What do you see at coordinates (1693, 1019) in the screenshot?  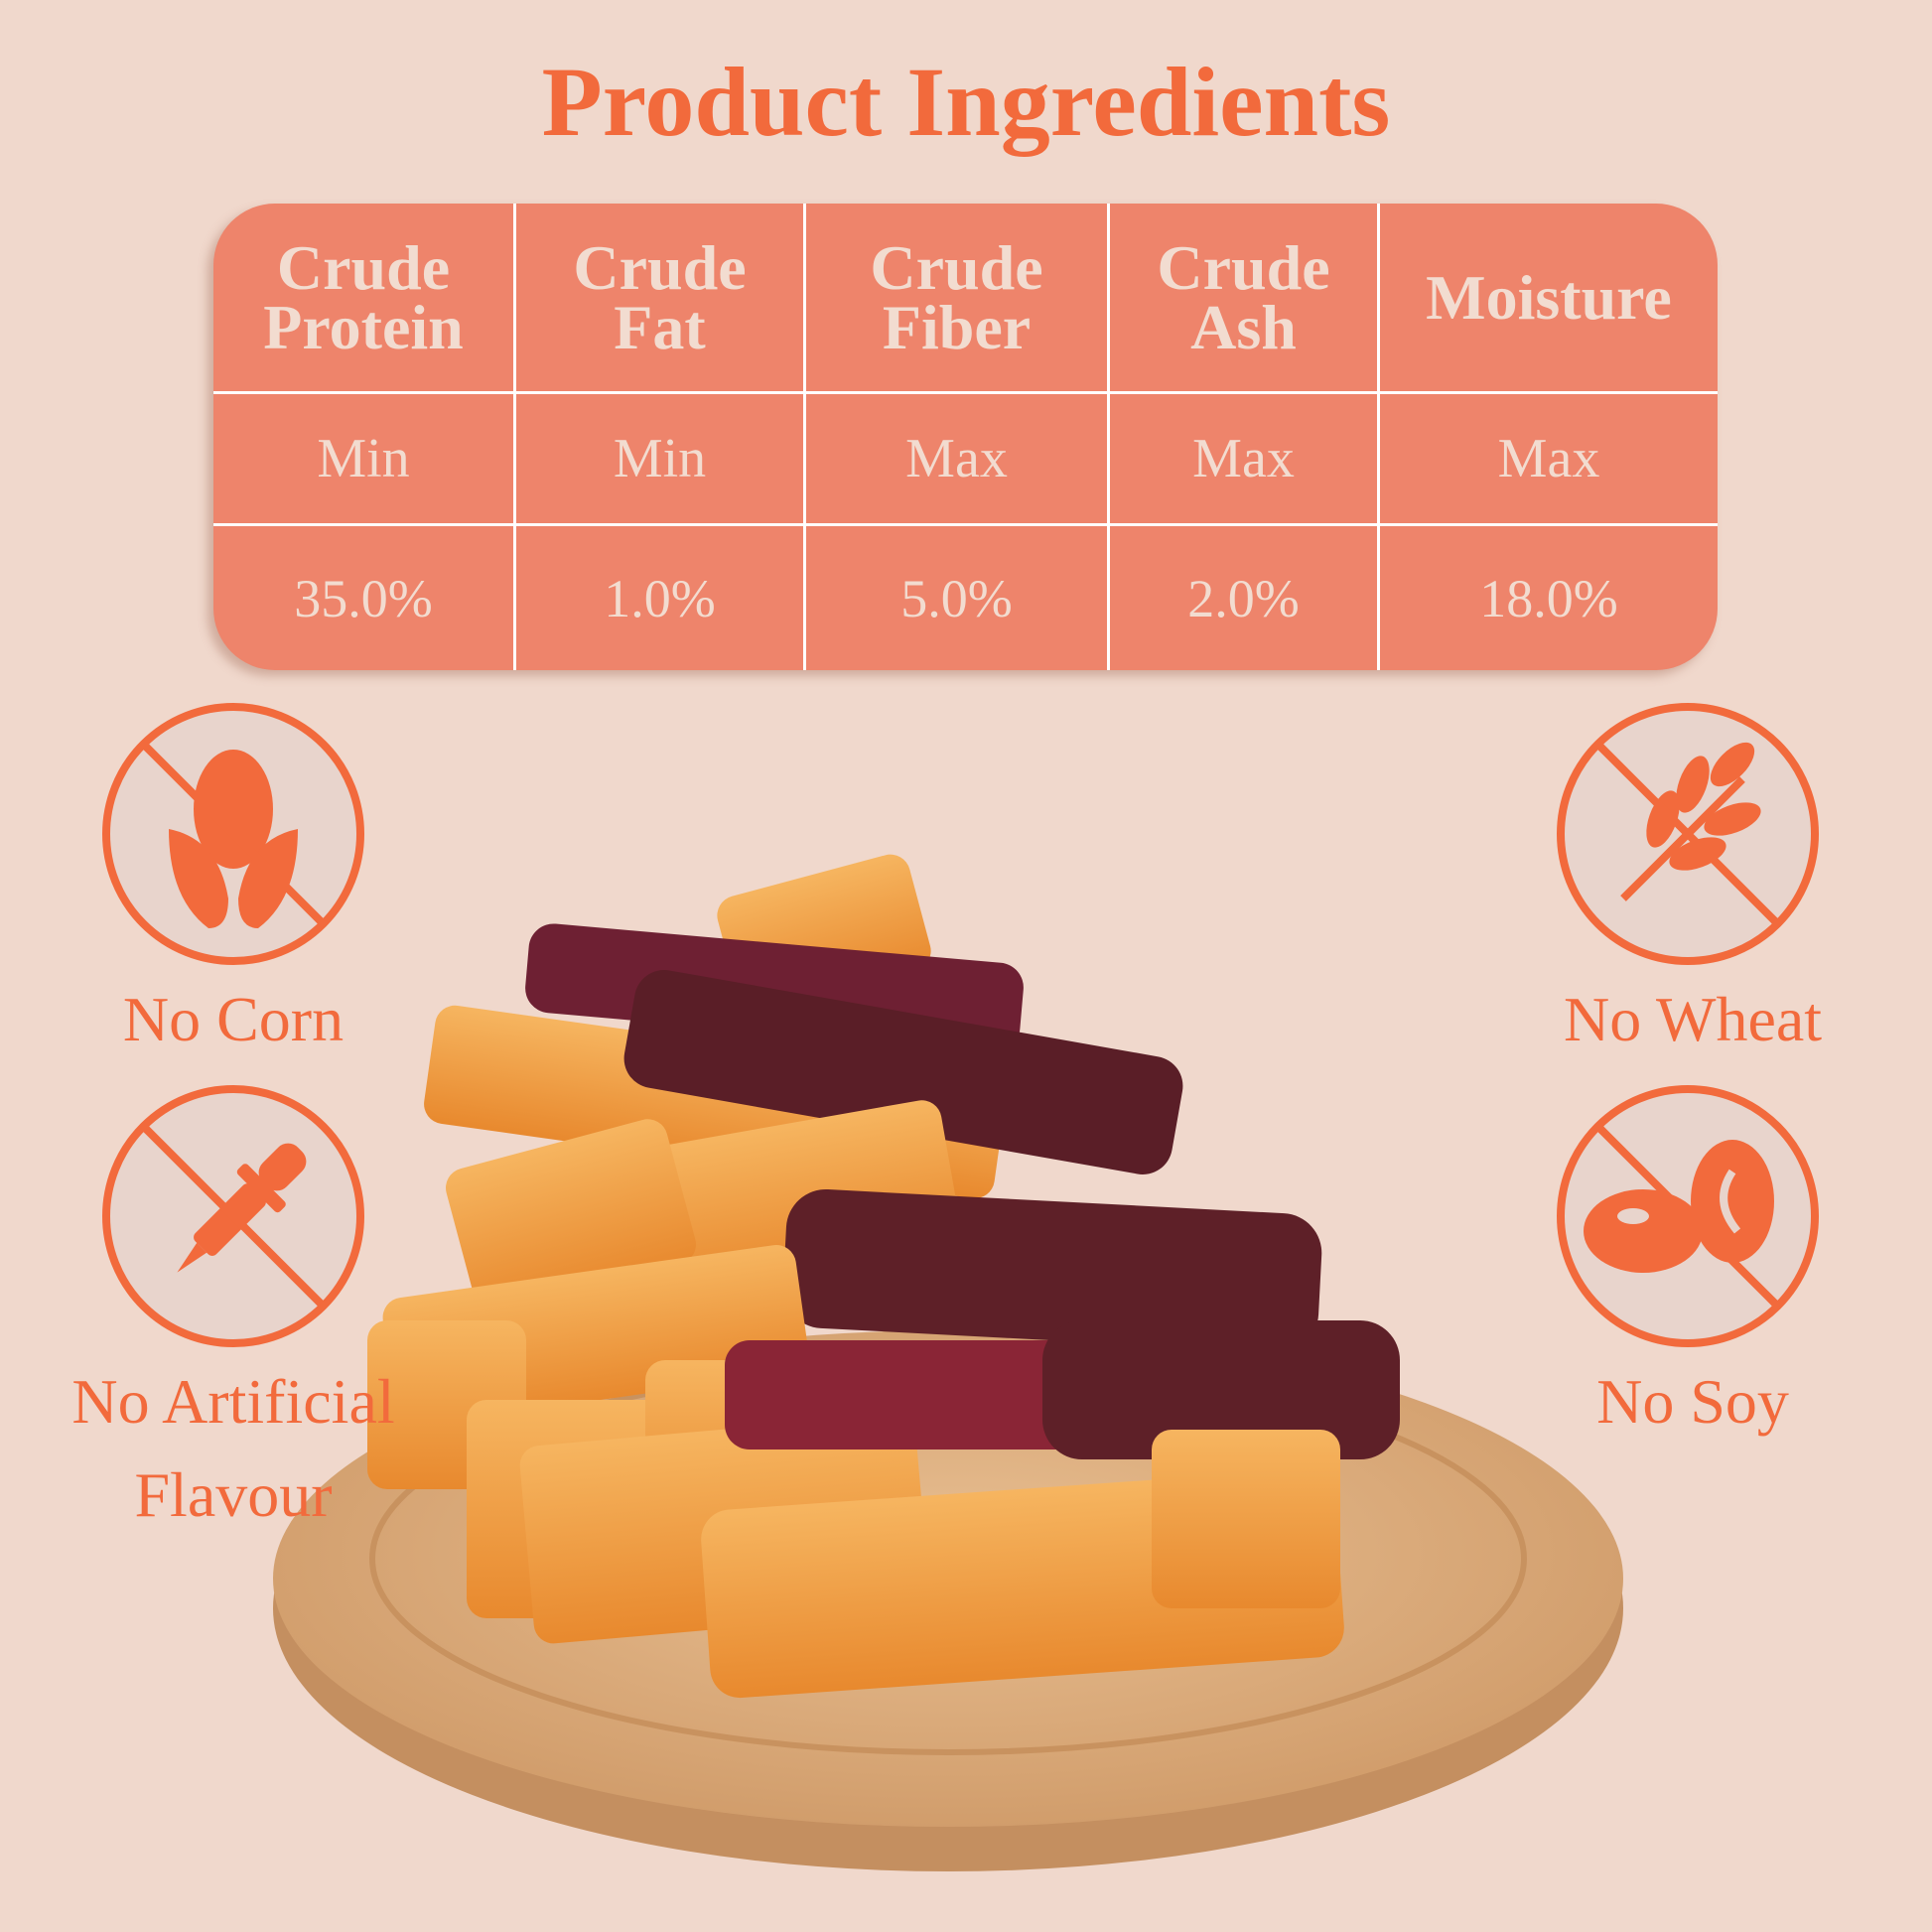 I see `no-wheat-label: No Wheat` at bounding box center [1693, 1019].